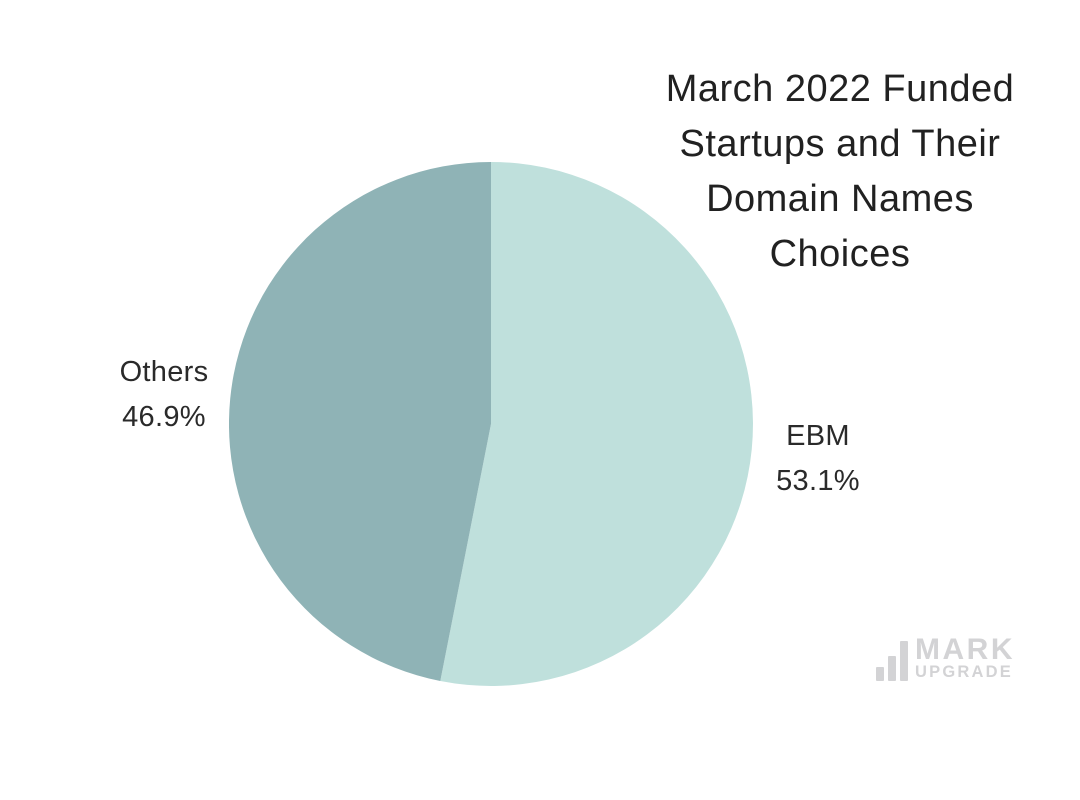  I want to click on slice-label-name: EBM, so click(818, 436).